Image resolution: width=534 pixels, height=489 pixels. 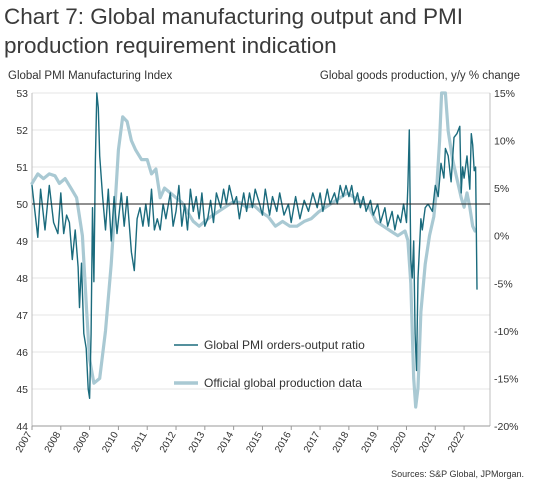 I want to click on x-tick-label: 2011, so click(x=140, y=442).